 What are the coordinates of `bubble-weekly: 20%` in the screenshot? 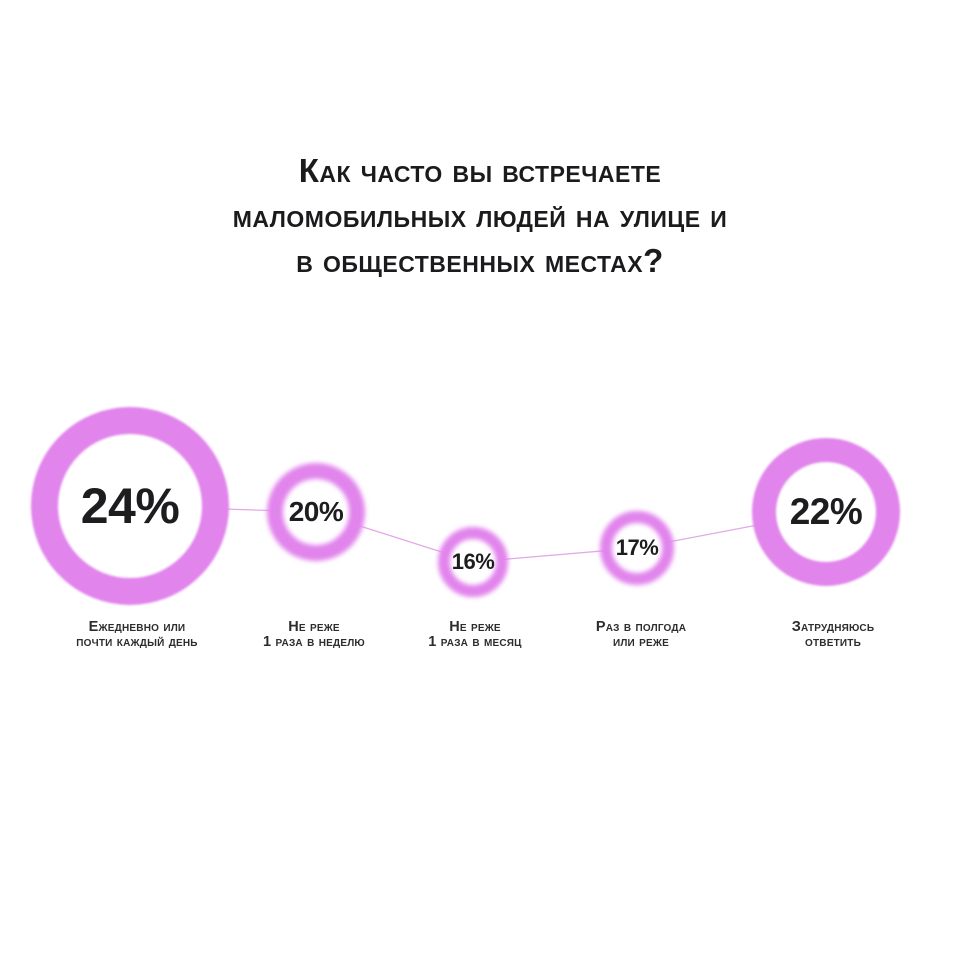 It's located at (316, 512).